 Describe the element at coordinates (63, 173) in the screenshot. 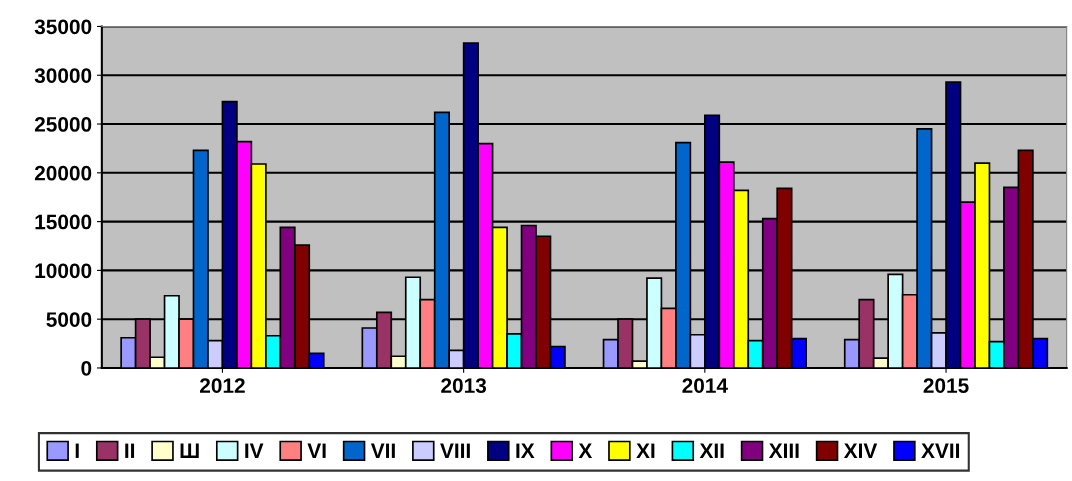

I see `y-tick-label: 20000` at that location.